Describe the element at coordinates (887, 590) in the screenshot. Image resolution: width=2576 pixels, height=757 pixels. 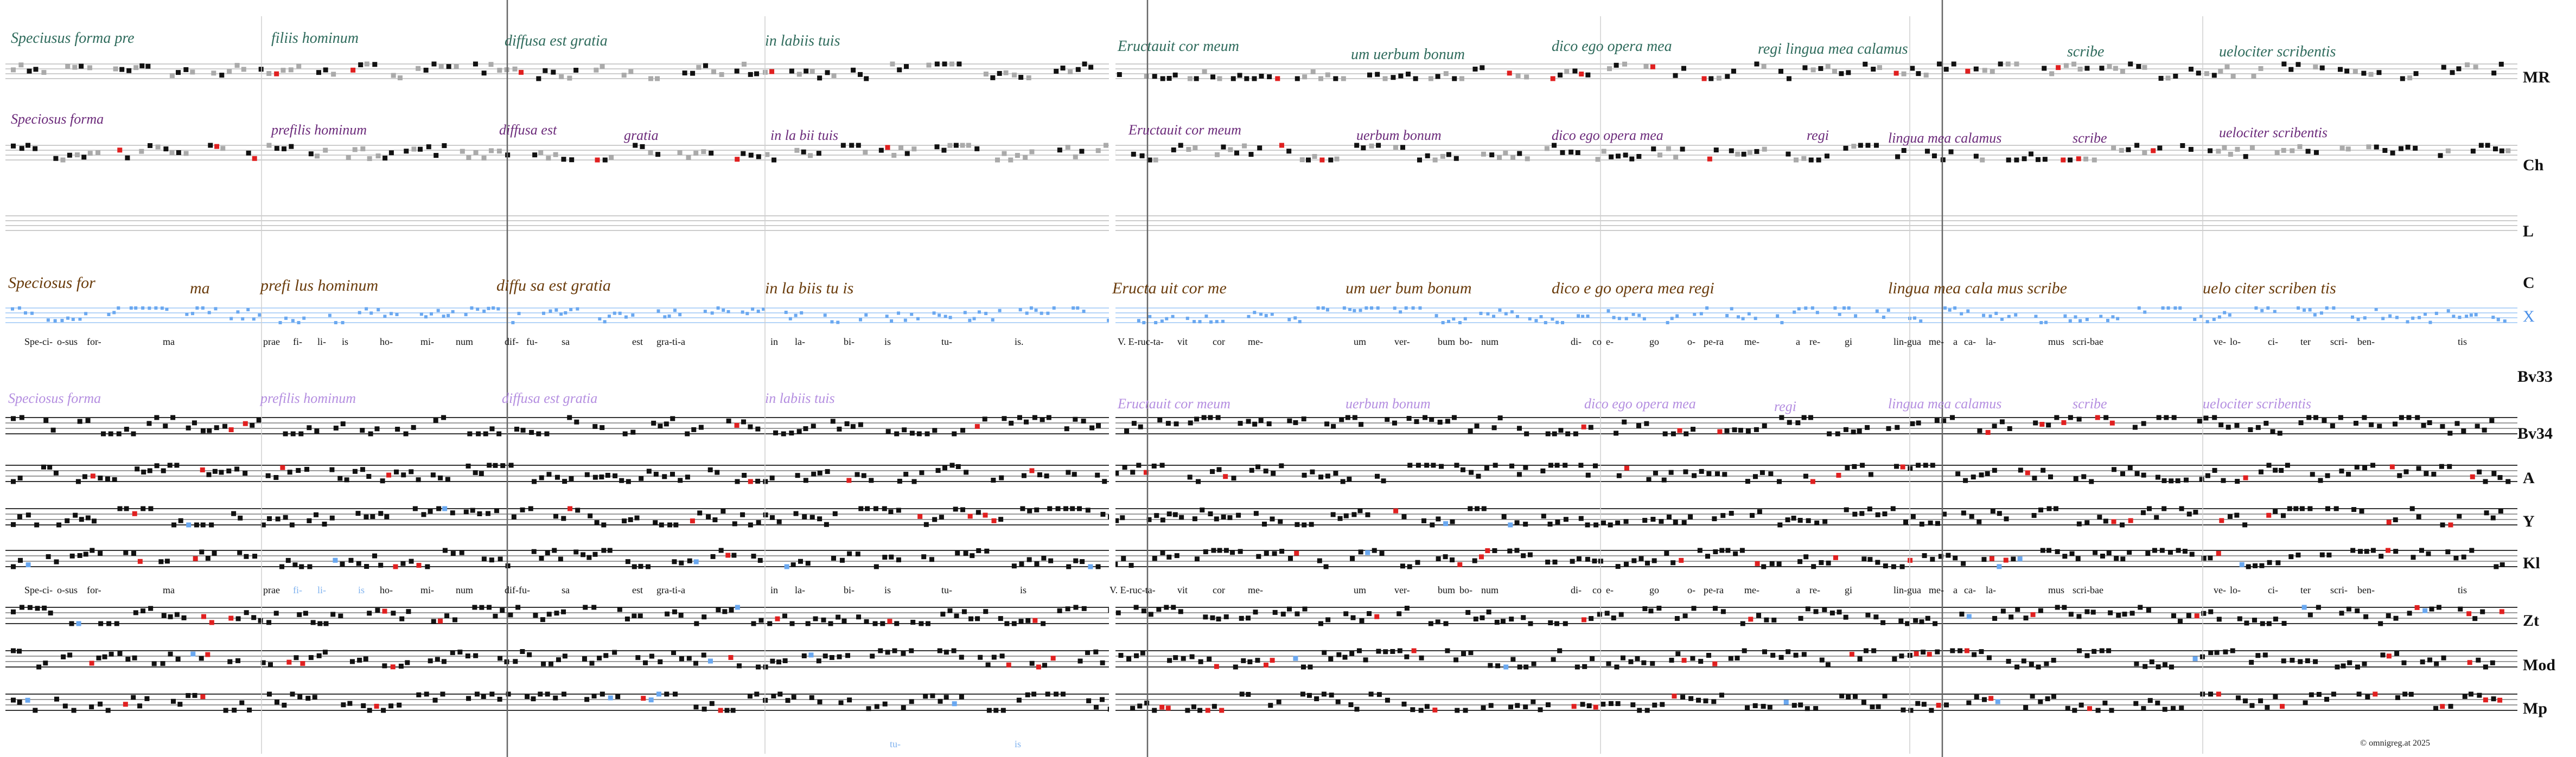
I see `syllable: is` at that location.